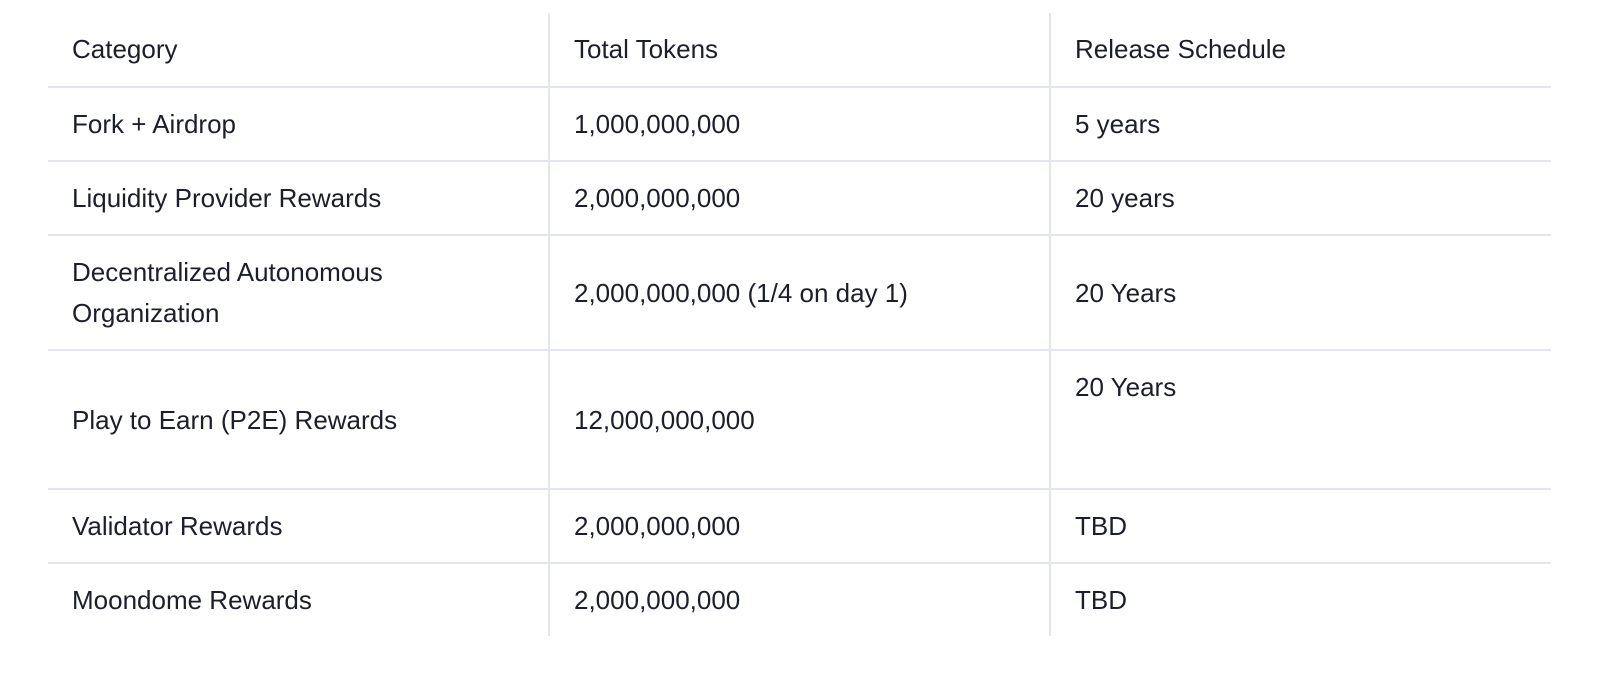  I want to click on cell-total-tokens: 2,000,000,000 (1/4 on day 1), so click(799, 293).